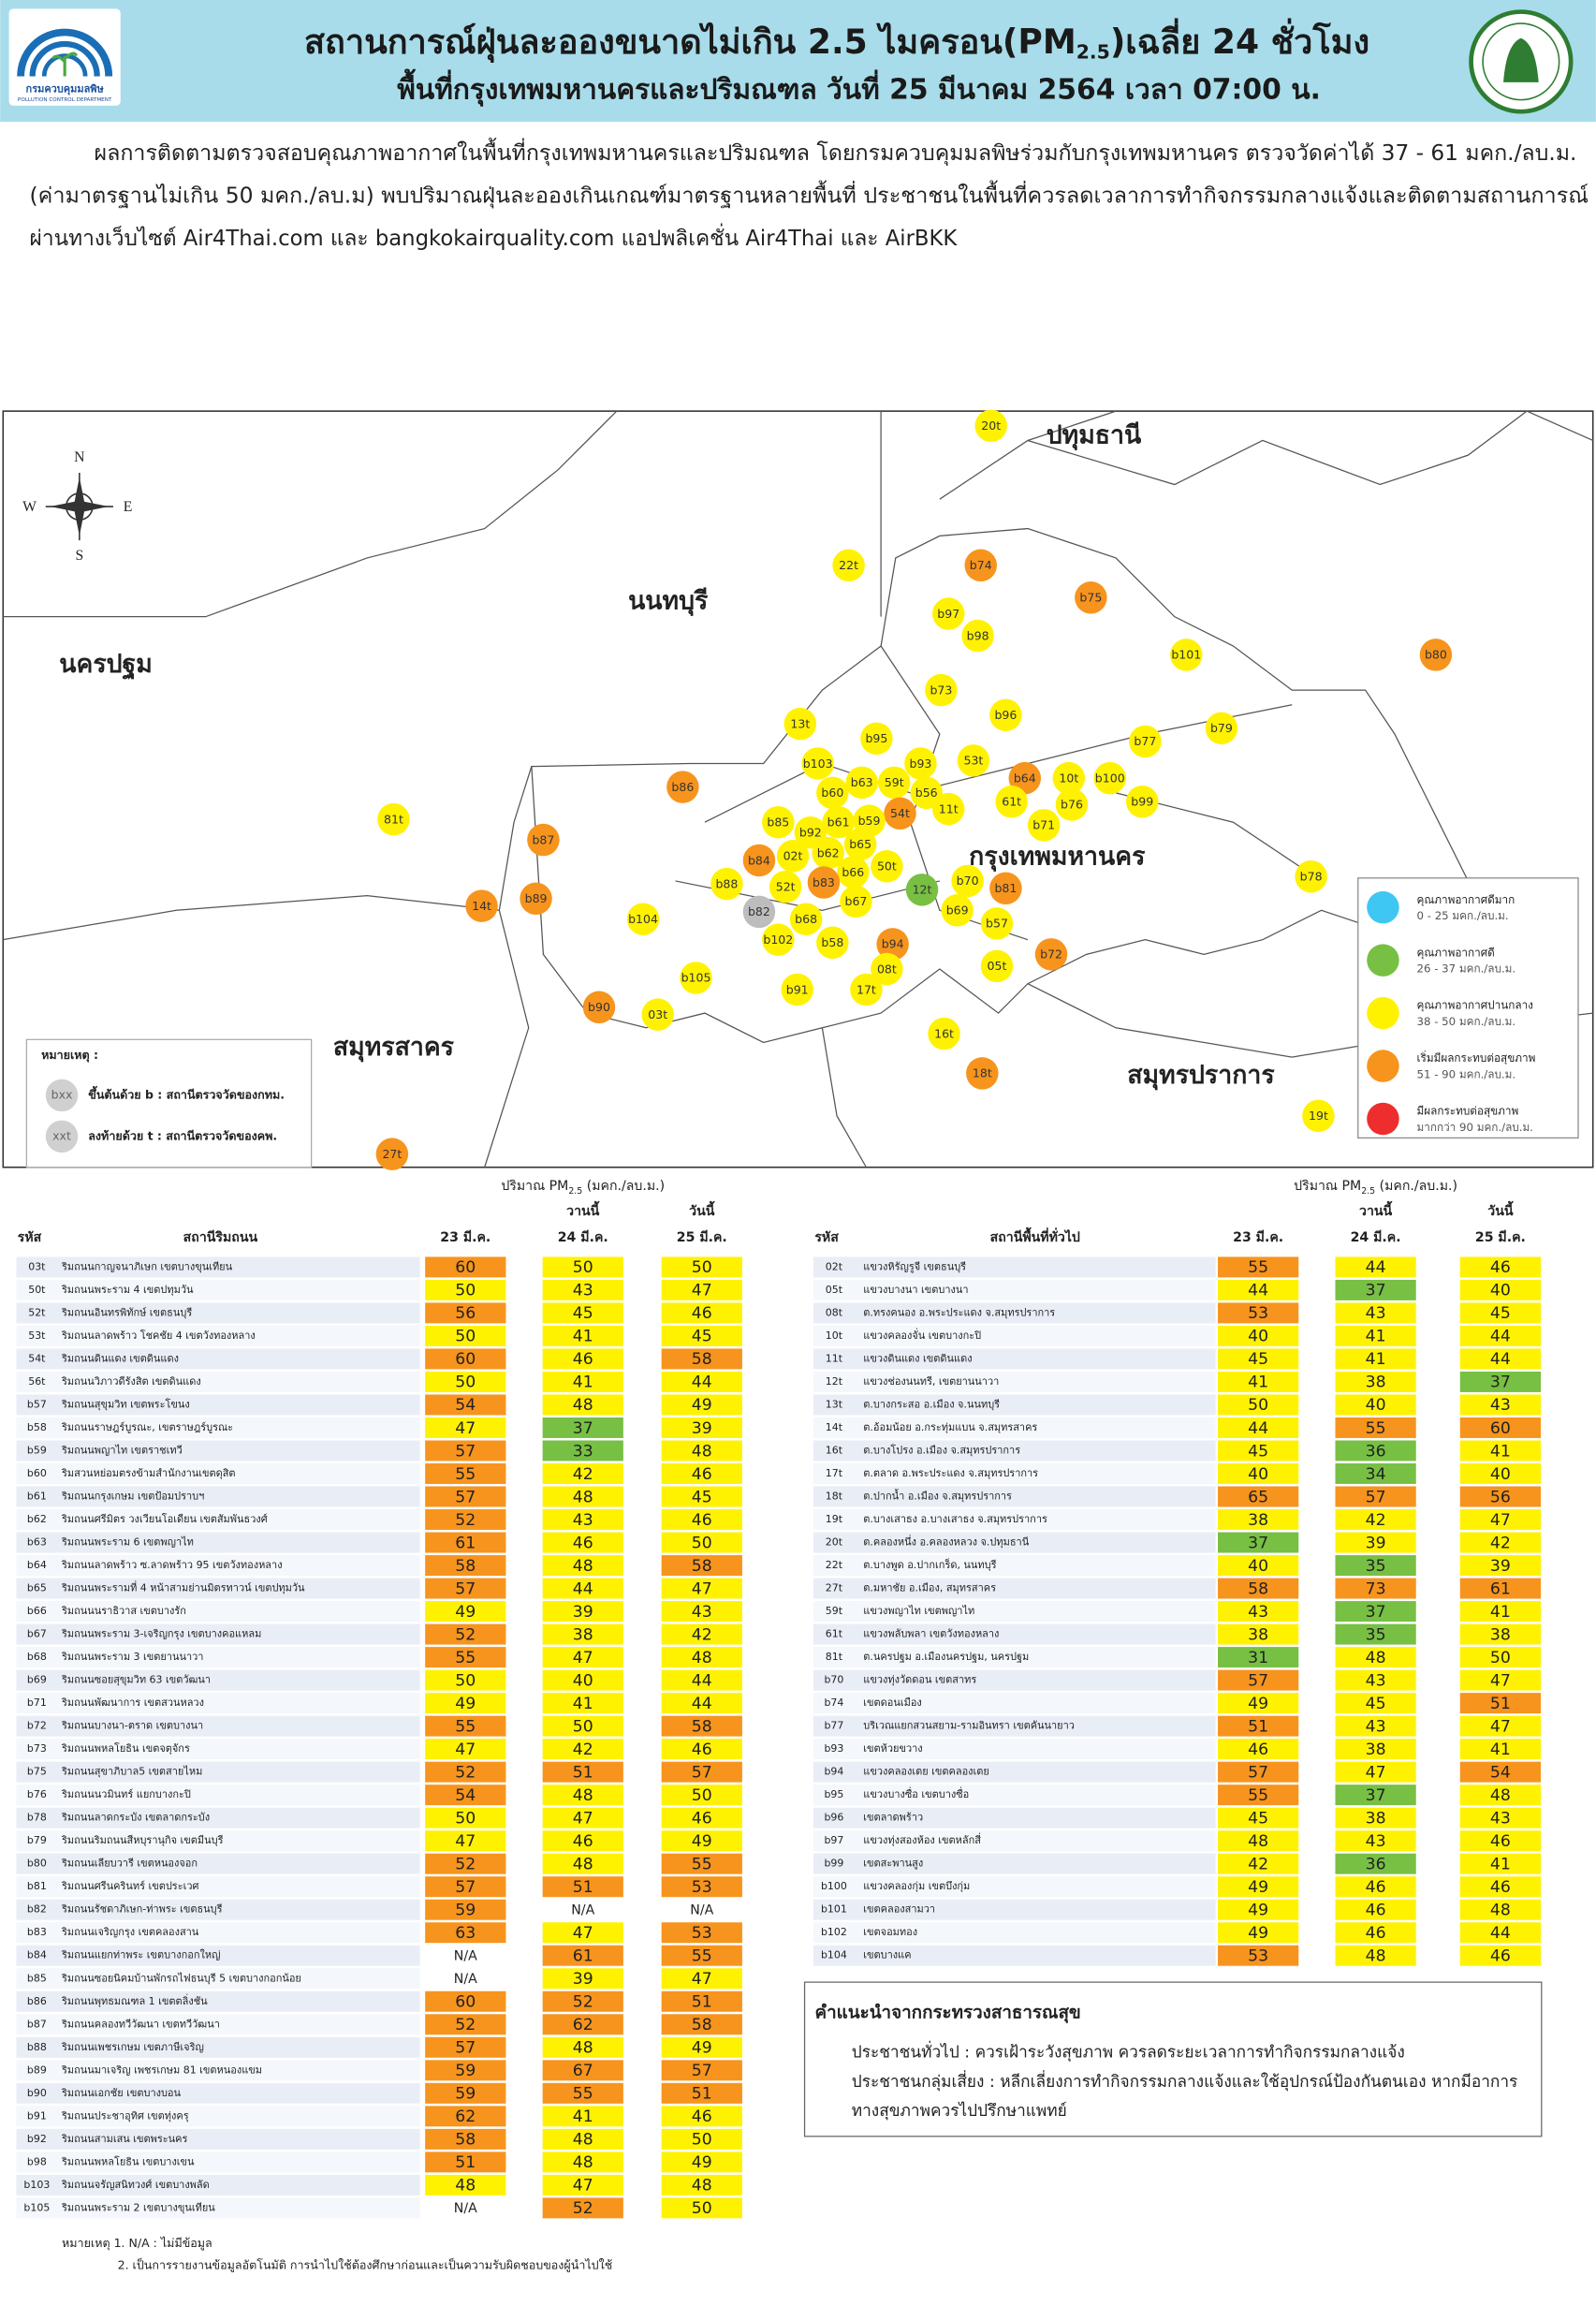 The height and width of the screenshot is (2306, 1596). I want to click on value-text: 51, so click(1258, 1726).